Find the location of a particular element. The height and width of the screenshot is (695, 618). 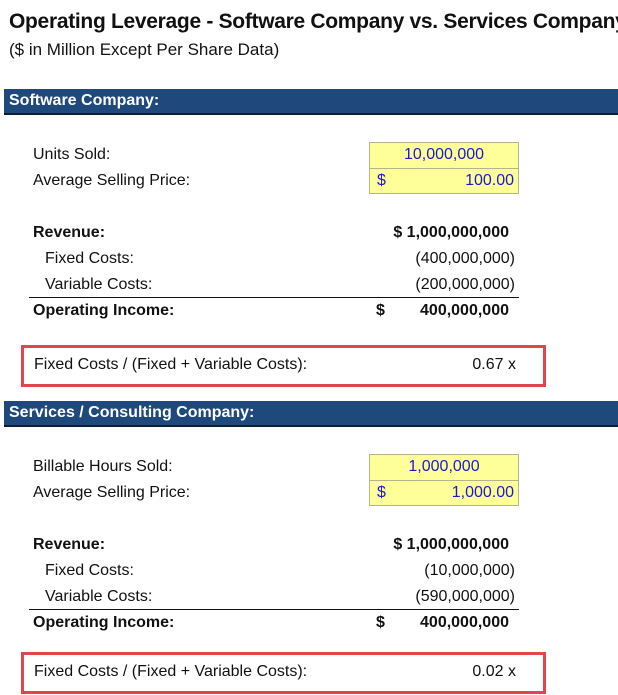

variable-costs-value: (200,000,000) is located at coordinates (465, 284).